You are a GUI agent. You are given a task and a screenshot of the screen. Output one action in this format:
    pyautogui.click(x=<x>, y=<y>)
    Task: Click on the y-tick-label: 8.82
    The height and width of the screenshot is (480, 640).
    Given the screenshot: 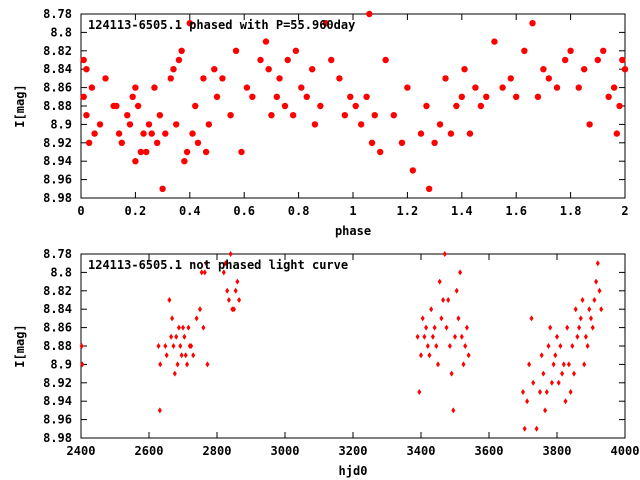 What is the action you would take?
    pyautogui.click(x=57, y=291)
    